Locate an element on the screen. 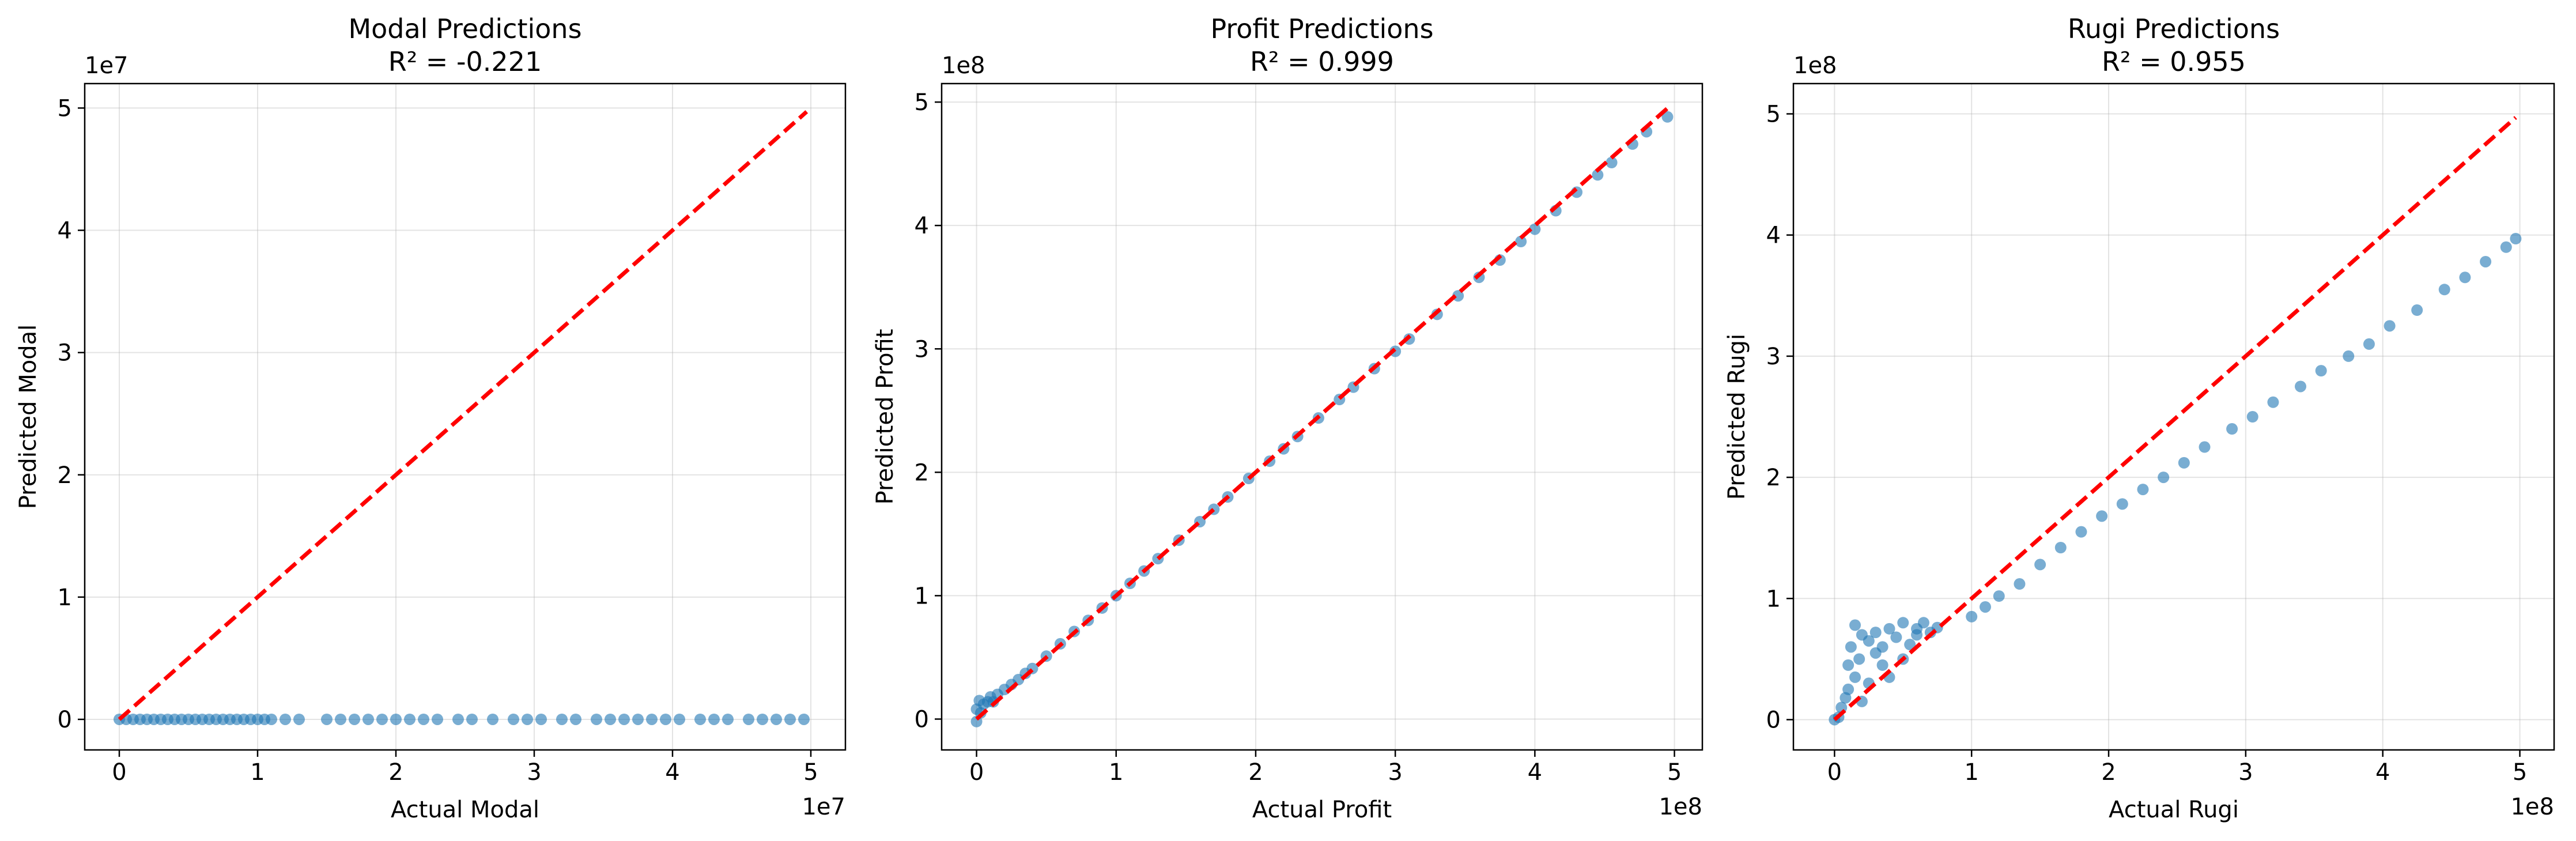 This screenshot has height=841, width=2576. chart1-y-tick-label: 3 is located at coordinates (65, 353).